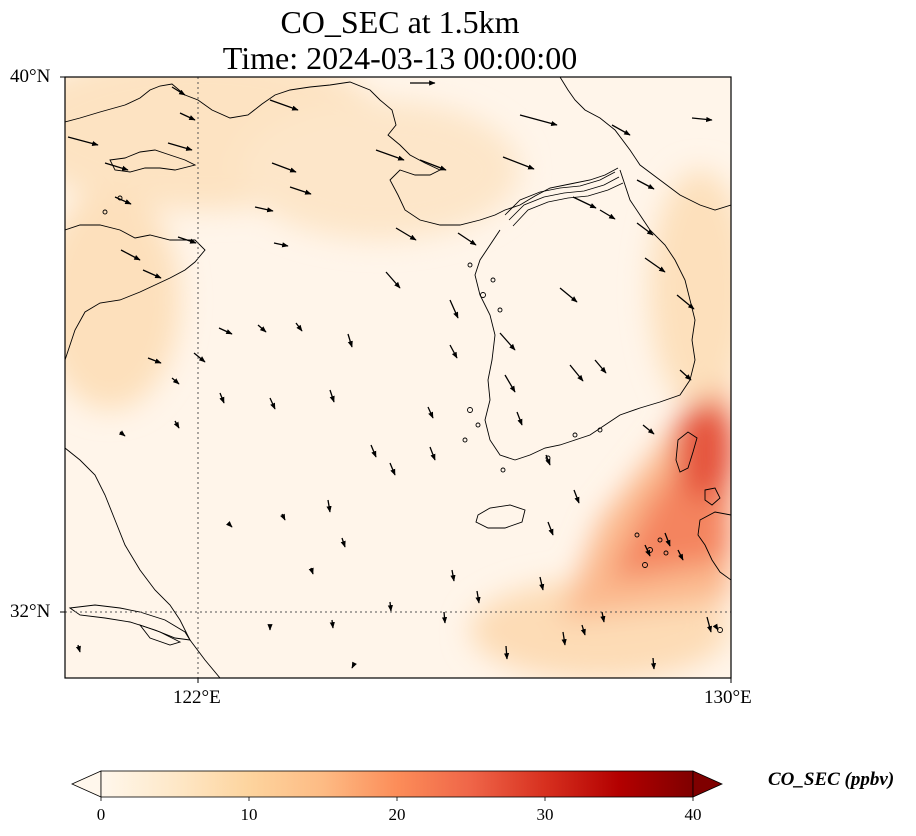 This screenshot has height=836, width=916. I want to click on colorbar, so click(397, 785).